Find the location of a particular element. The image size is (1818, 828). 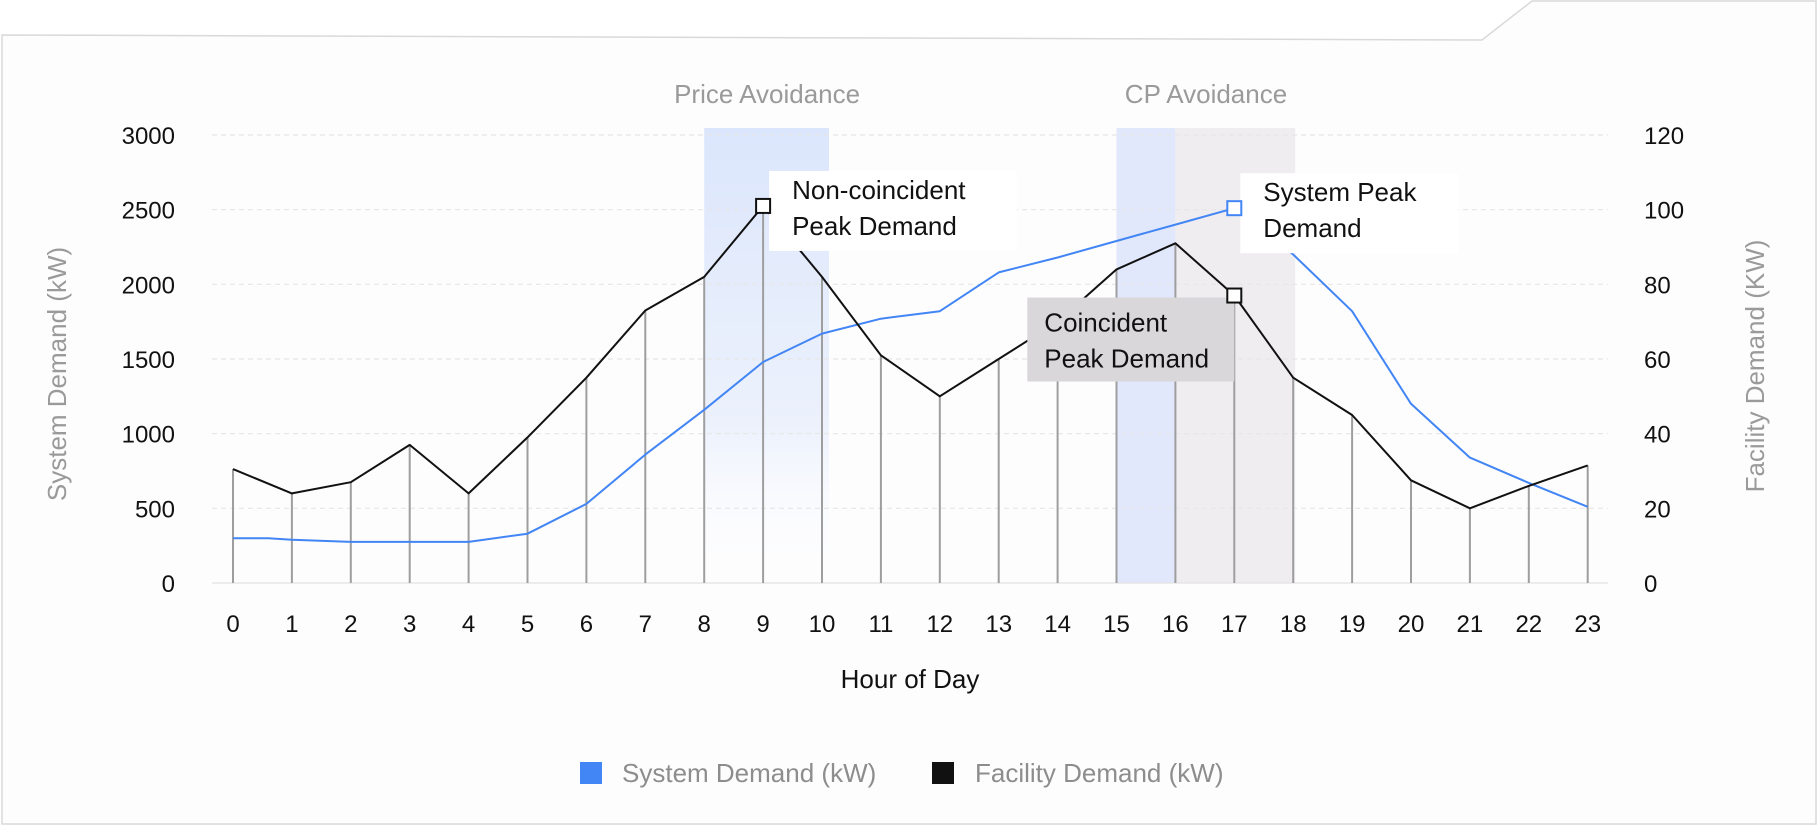

x-tick-label: 4 is located at coordinates (468, 624).